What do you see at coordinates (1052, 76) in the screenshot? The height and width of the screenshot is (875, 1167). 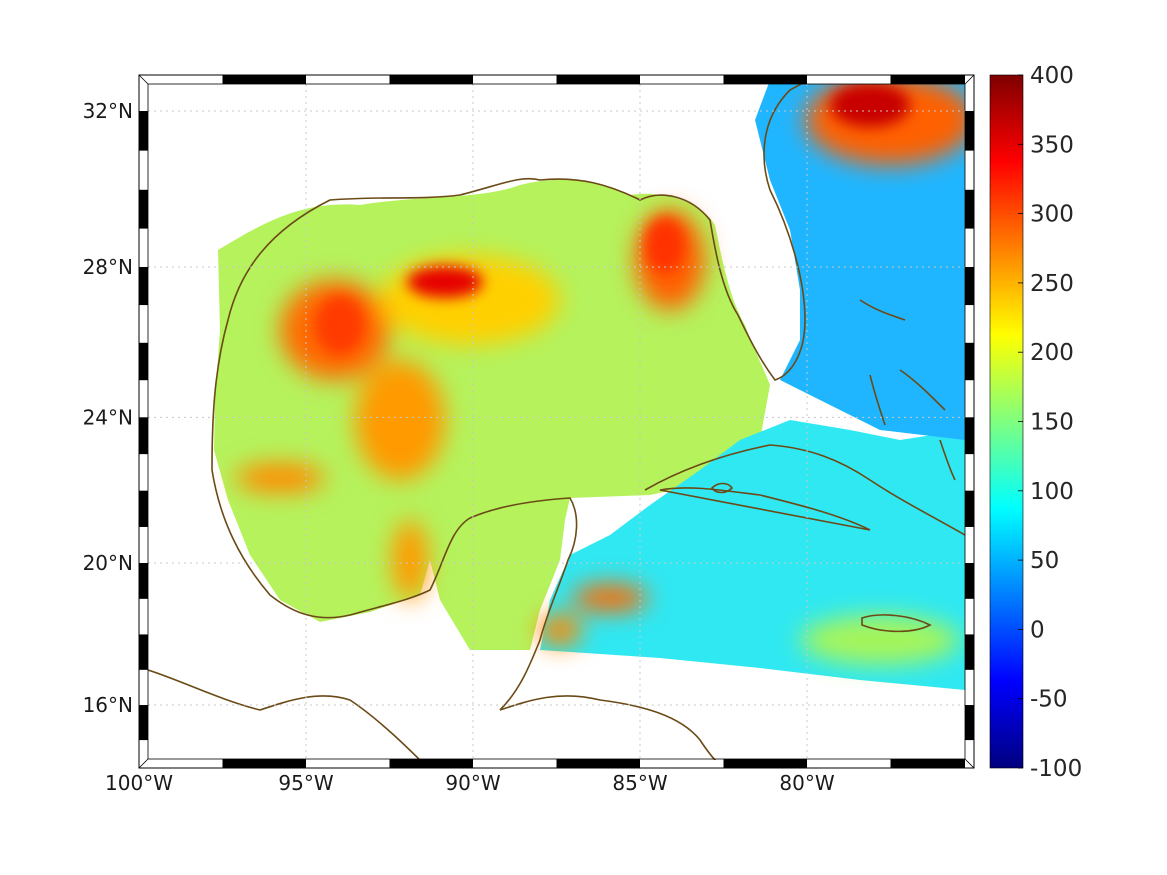 I see `colorbar-tick-label: 400` at bounding box center [1052, 76].